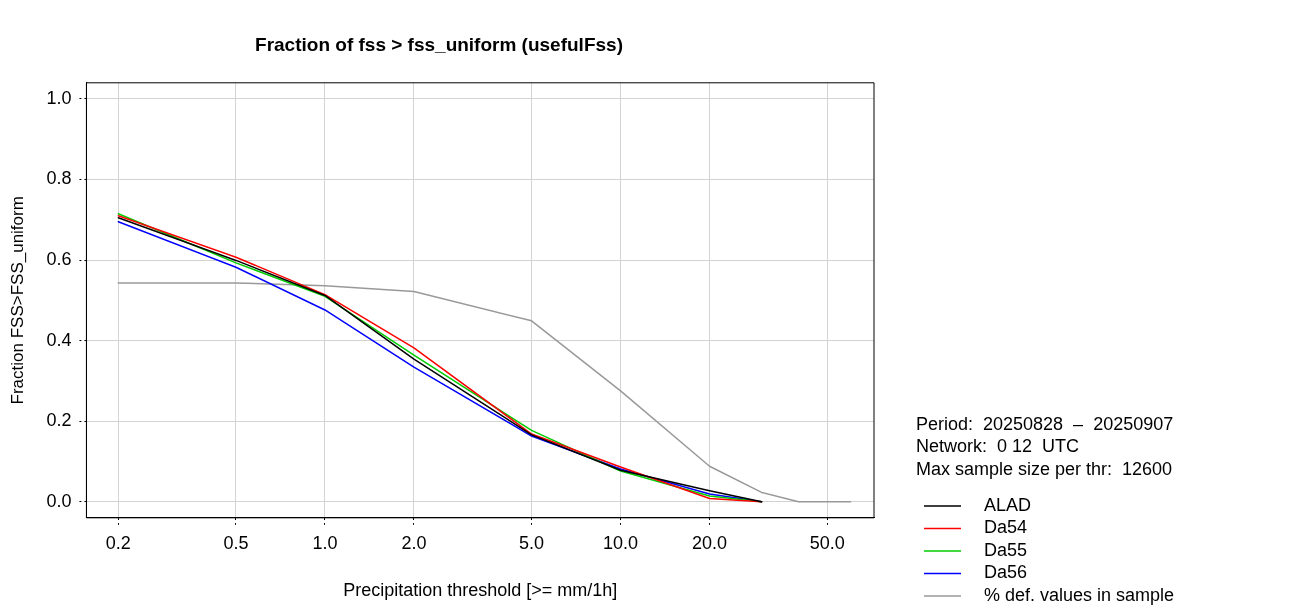  Describe the element at coordinates (325, 542) in the screenshot. I see `x-tick-label: 1.0` at that location.